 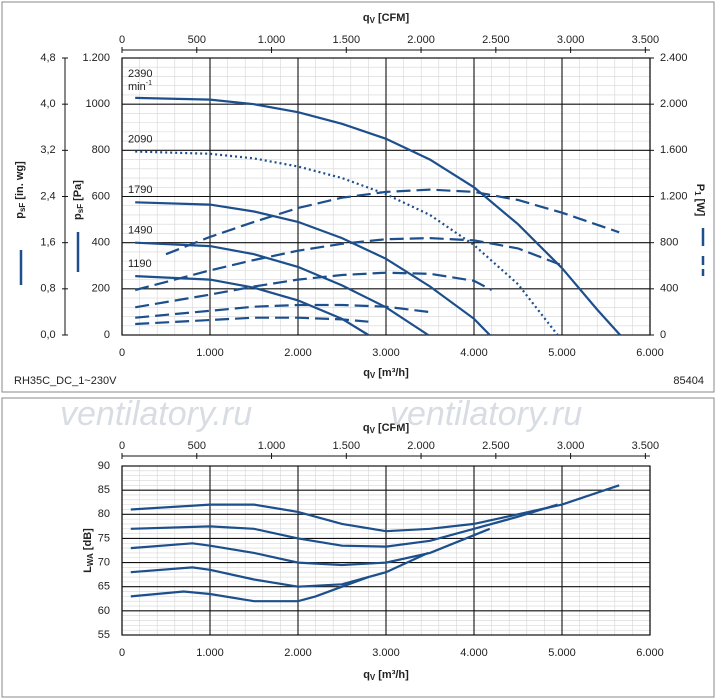 What do you see at coordinates (272, 40) in the screenshot?
I see `x2-tick-label: 1.000` at bounding box center [272, 40].